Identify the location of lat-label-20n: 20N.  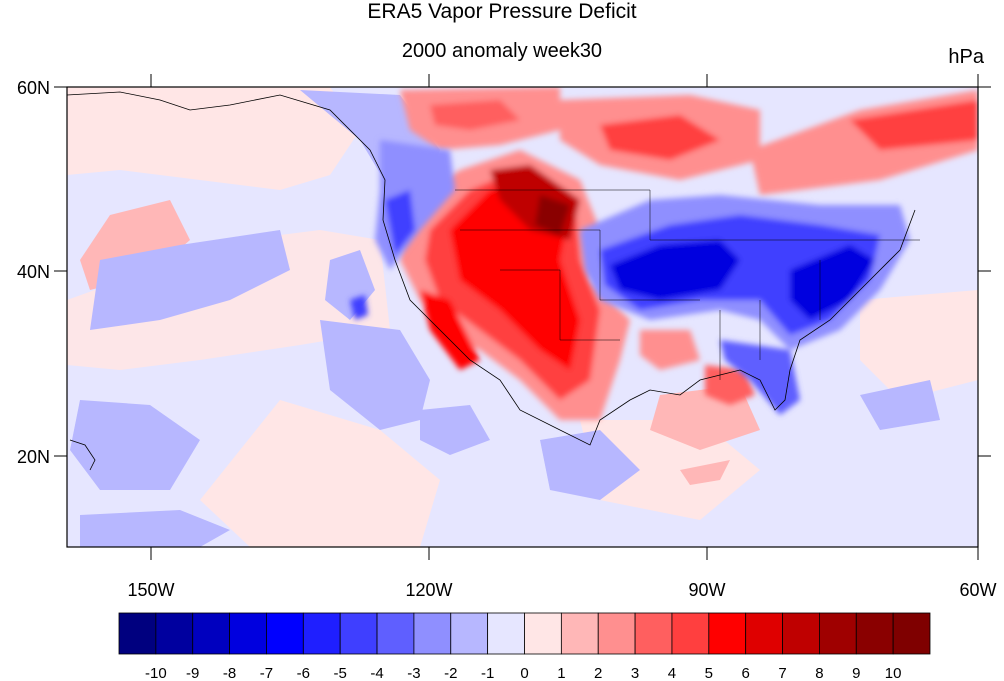
(33, 457).